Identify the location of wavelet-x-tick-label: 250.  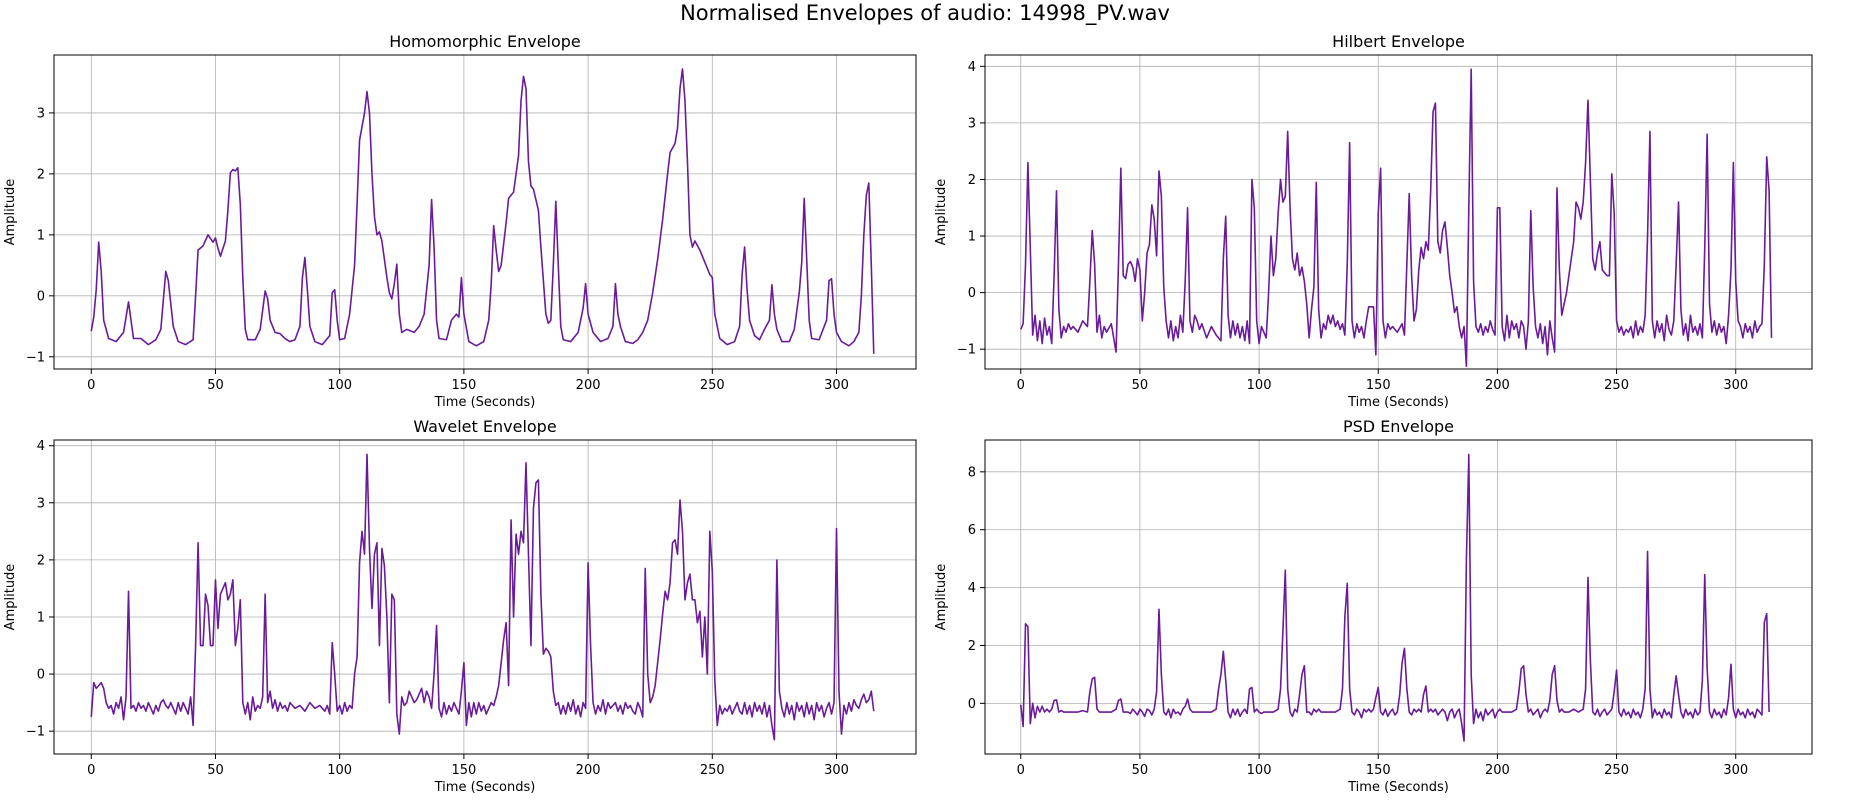
(712, 770).